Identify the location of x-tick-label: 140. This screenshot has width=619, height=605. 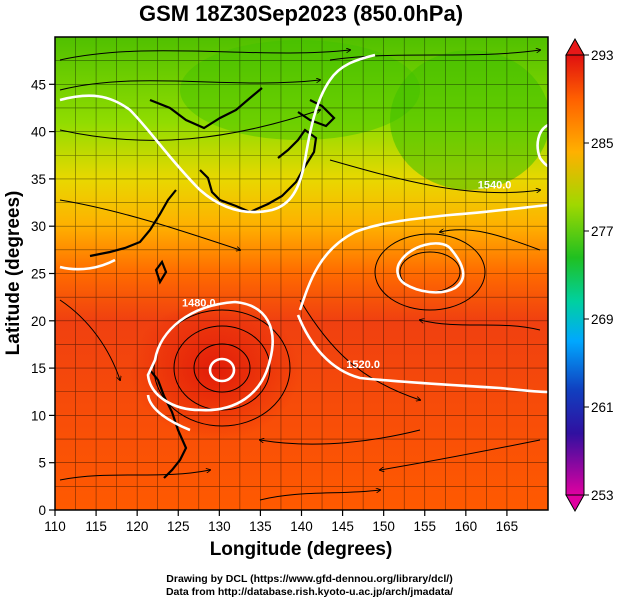
(301, 526).